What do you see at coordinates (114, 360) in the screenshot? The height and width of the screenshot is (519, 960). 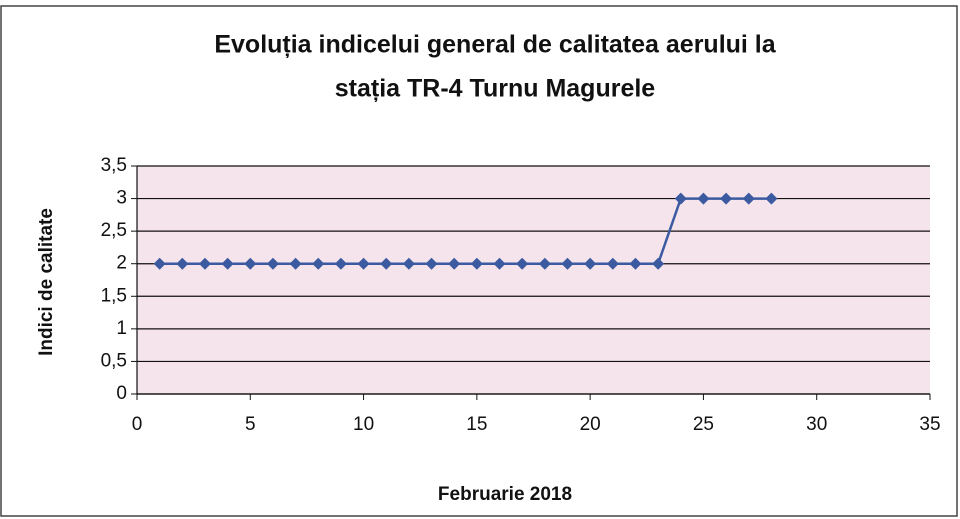 I see `y-tick-label: 0,5` at bounding box center [114, 360].